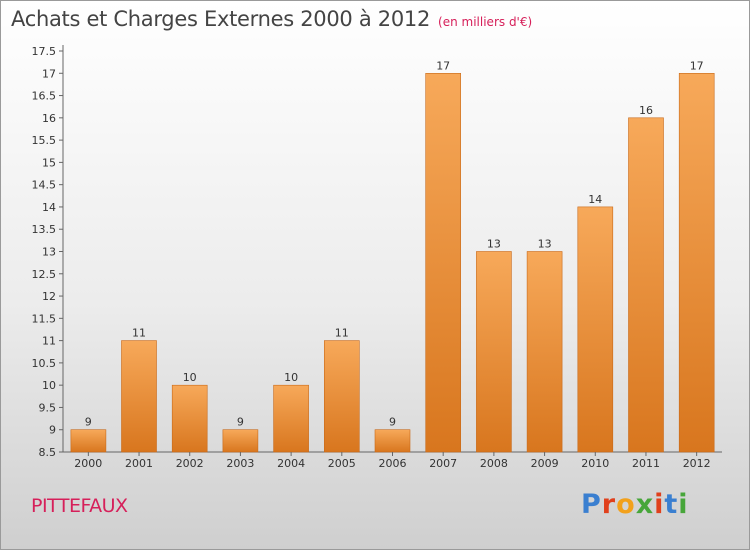 This screenshot has height=550, width=750. I want to click on x-tick-label: 2009, so click(545, 463).